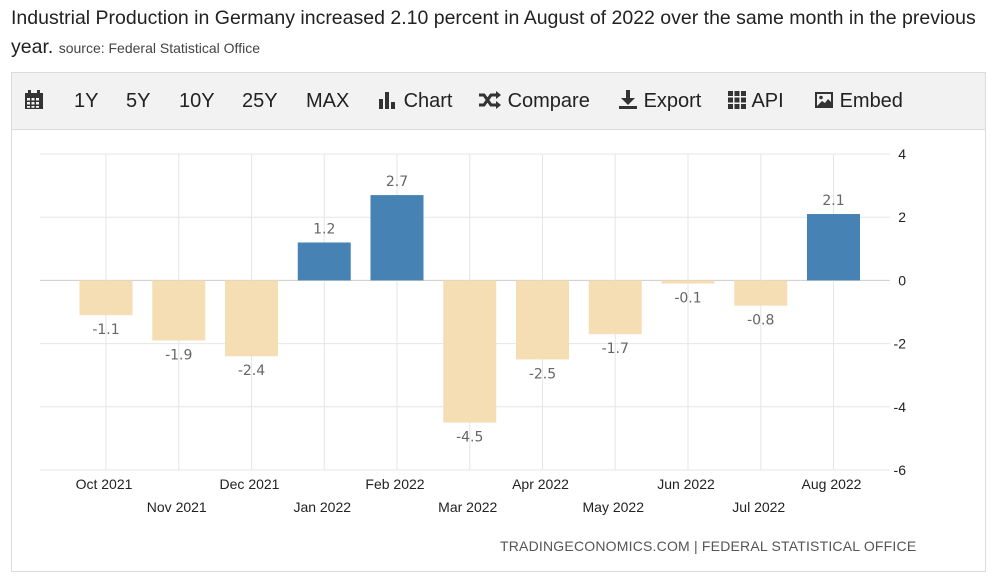 This screenshot has height=576, width=1000. What do you see at coordinates (106, 298) in the screenshot?
I see `bar-oct-2021` at bounding box center [106, 298].